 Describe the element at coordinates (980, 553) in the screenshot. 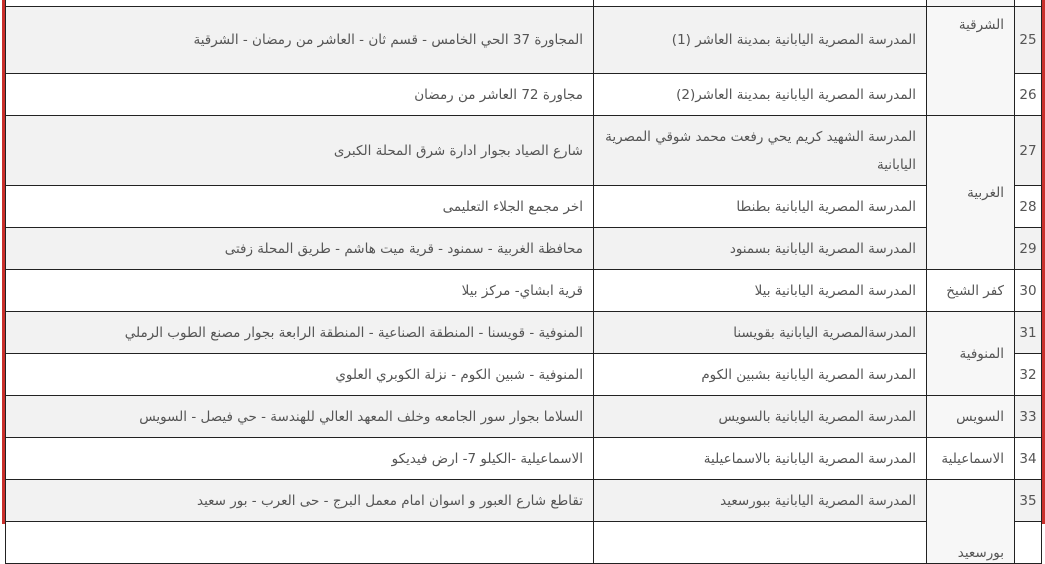

I see `governorate-label: بورسعيد` at that location.